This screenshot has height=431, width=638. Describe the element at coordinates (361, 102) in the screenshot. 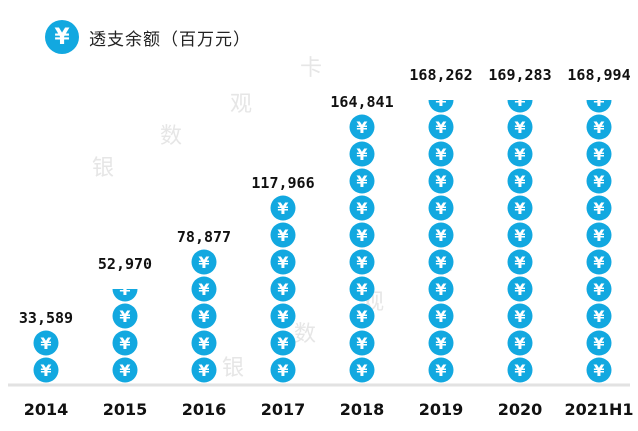

I see `data-label: 164,841` at that location.